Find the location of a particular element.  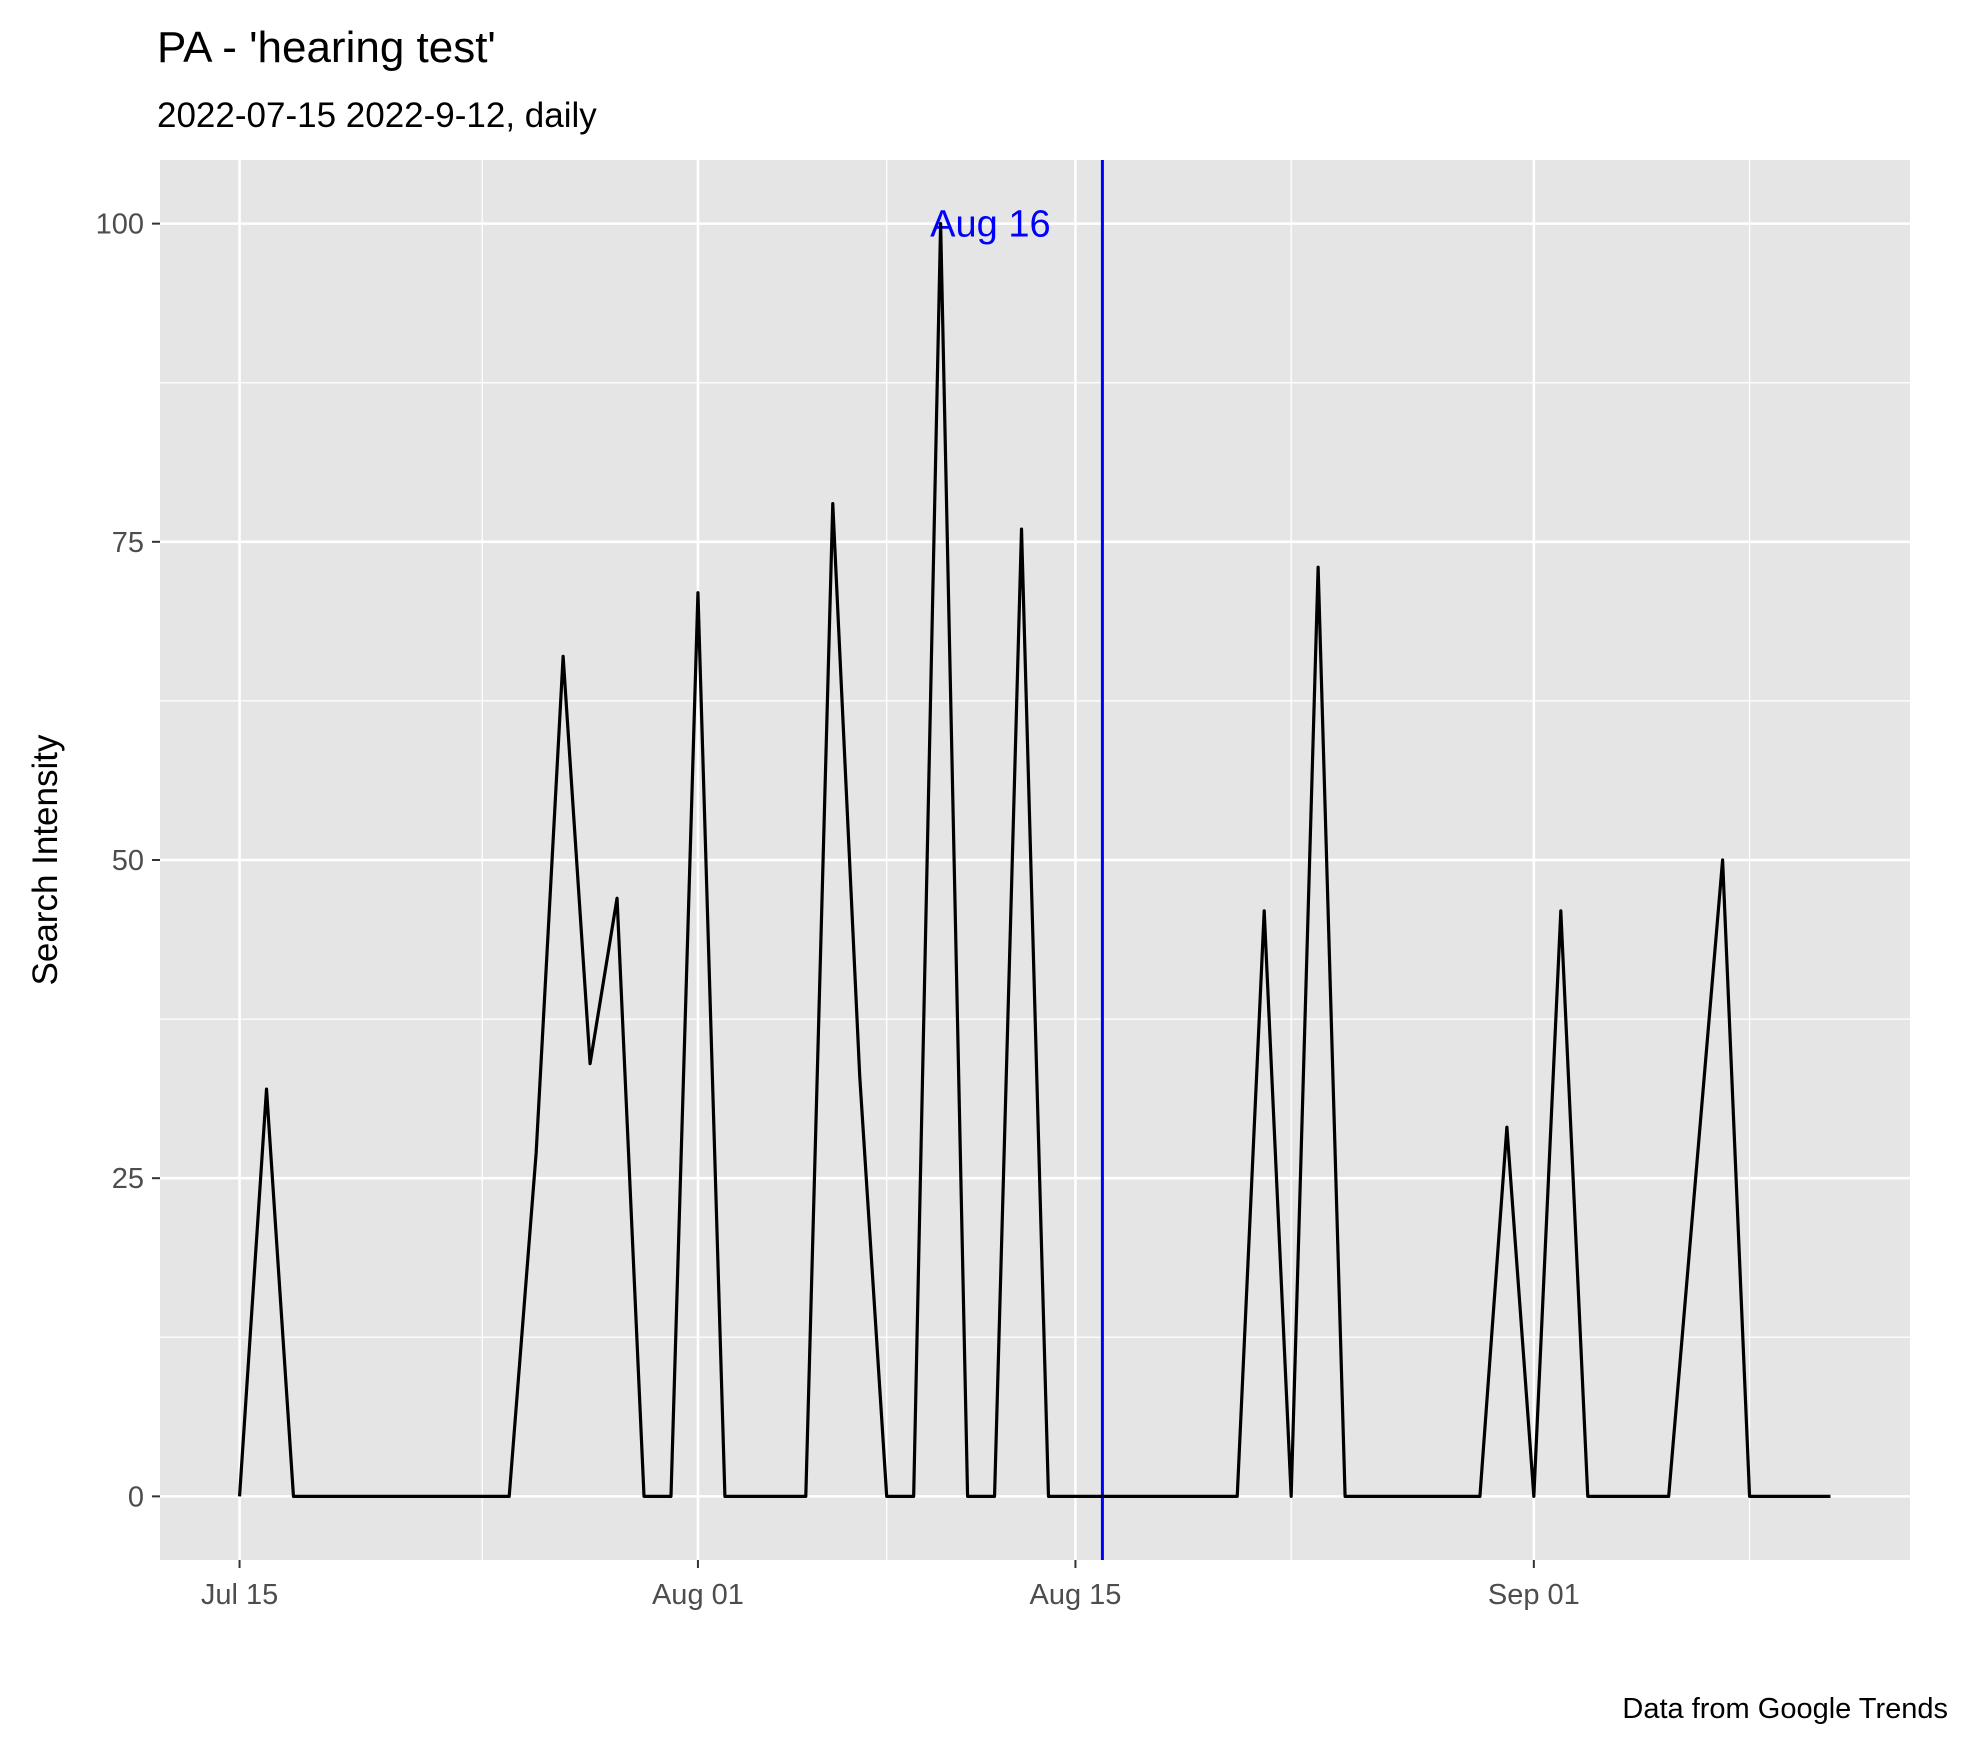

chart-caption: Data from Google Trends is located at coordinates (1785, 1709).